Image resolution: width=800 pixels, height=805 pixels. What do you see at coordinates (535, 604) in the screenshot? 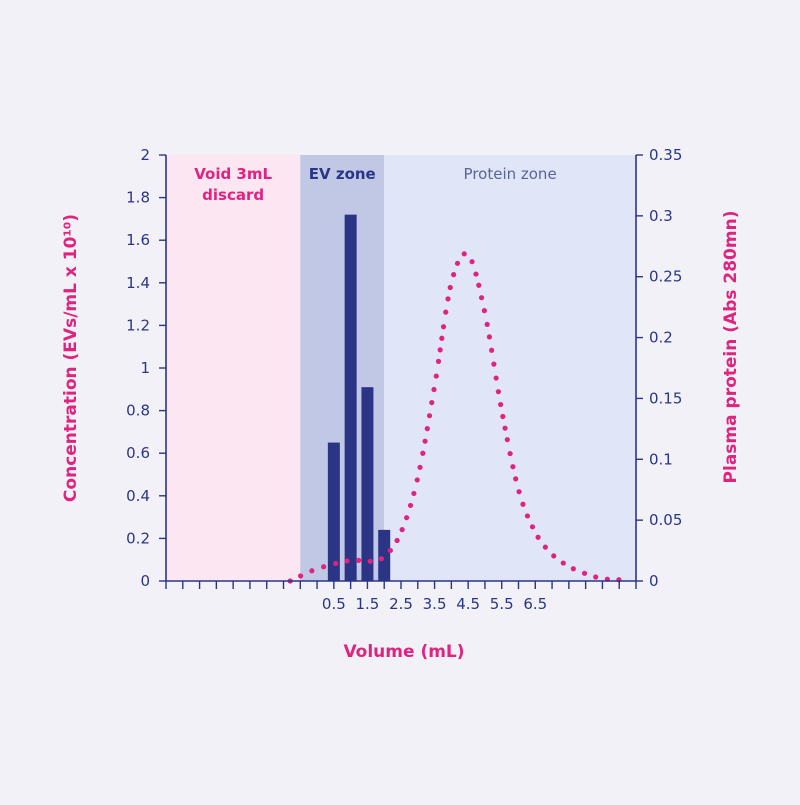
I see `x-tick-label: 6.5` at bounding box center [535, 604].